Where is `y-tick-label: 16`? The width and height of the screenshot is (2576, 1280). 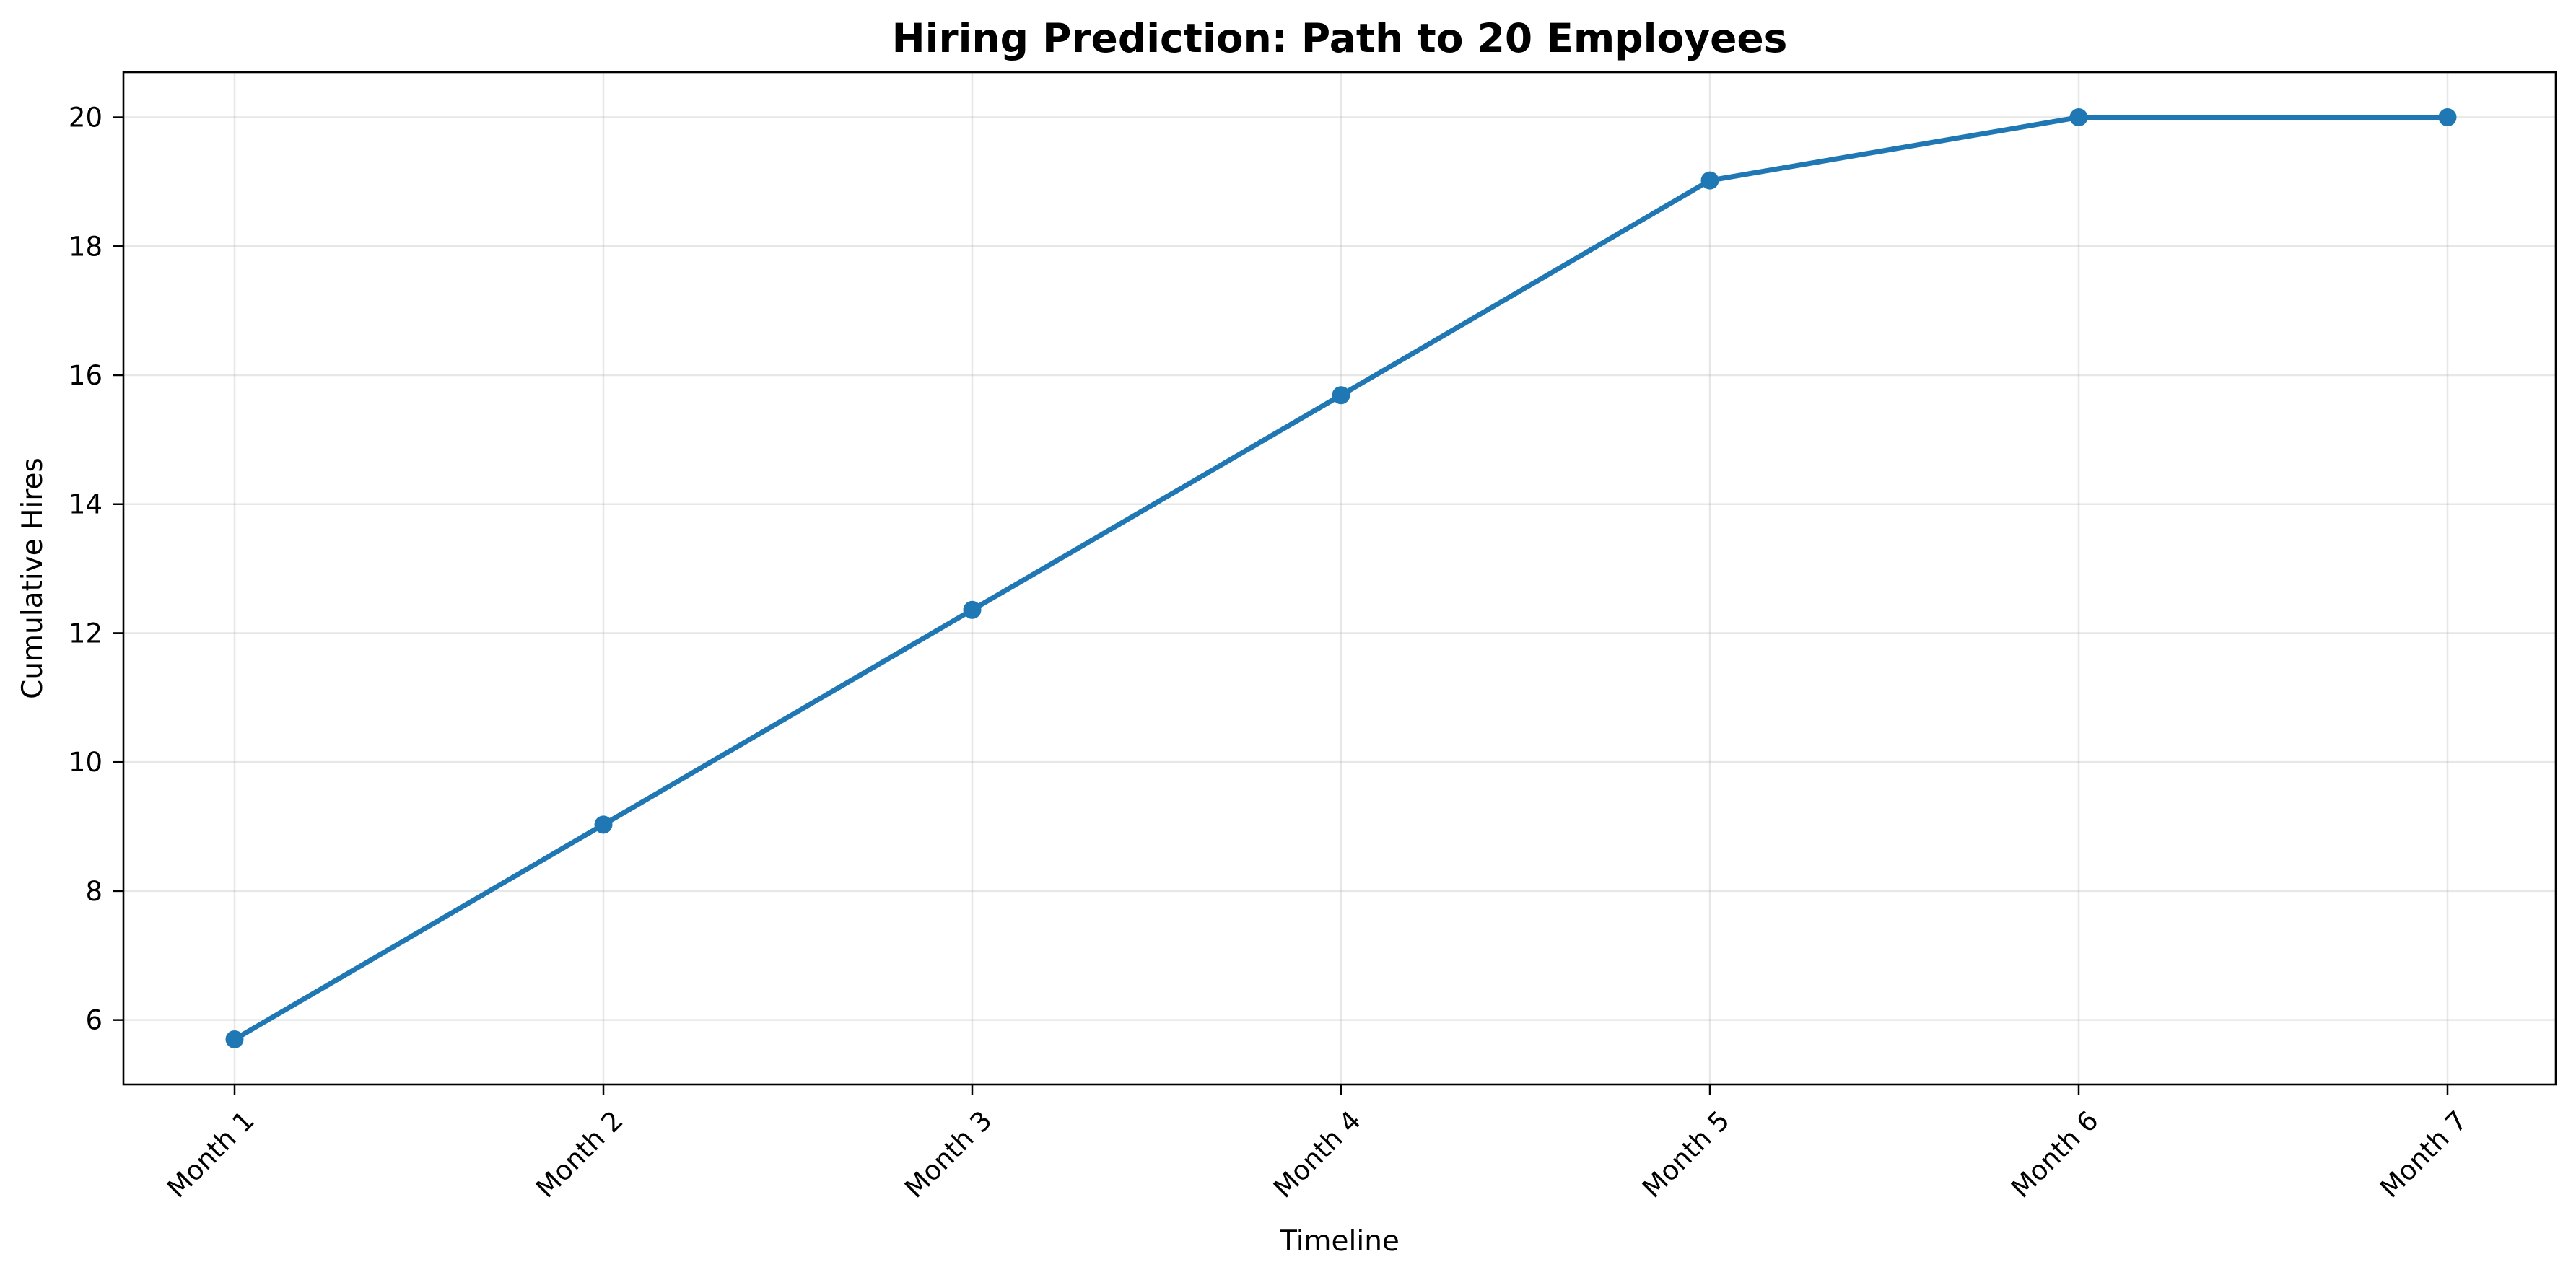
y-tick-label: 16 is located at coordinates (85, 375).